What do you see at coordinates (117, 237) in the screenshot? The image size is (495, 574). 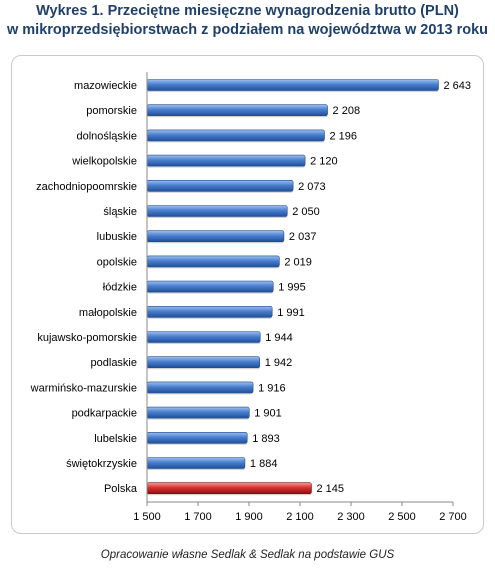 I see `category-label: lubuskie` at bounding box center [117, 237].